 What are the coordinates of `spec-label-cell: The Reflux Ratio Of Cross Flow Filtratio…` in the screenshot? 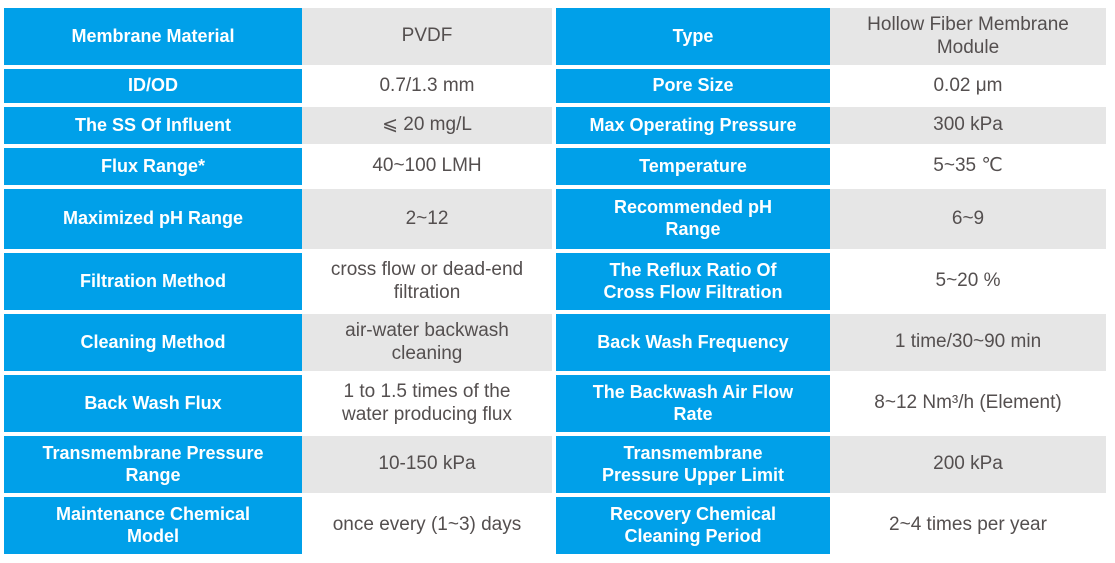 It's located at (693, 281).